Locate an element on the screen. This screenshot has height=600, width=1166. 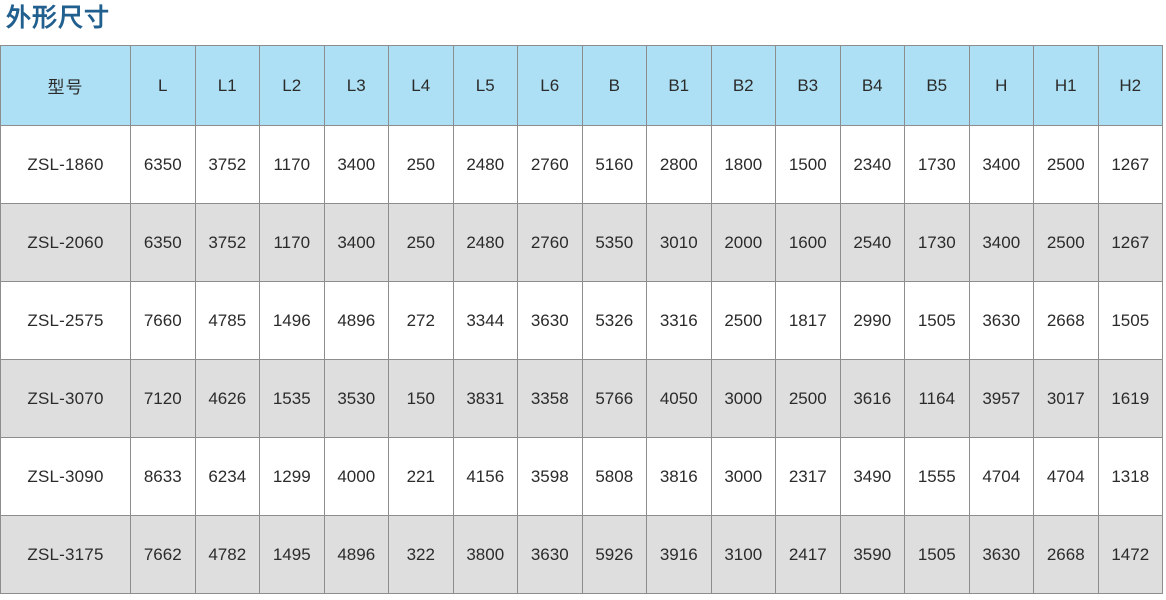
cell-l3: 3530 is located at coordinates (356, 398).